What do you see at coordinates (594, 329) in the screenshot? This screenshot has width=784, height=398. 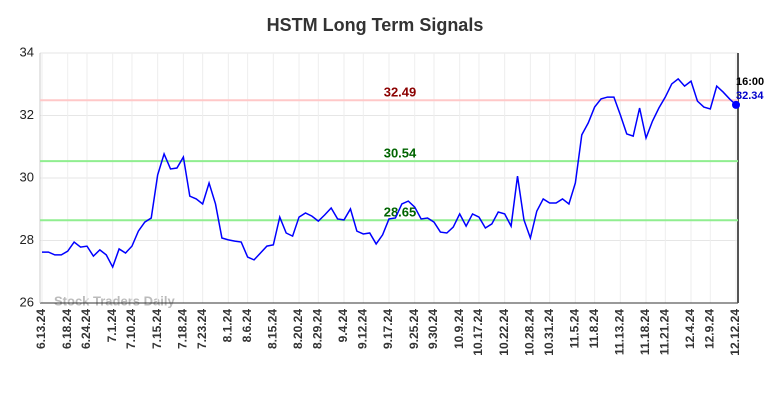 I see `x-tick-label: 11.8.24` at bounding box center [594, 329].